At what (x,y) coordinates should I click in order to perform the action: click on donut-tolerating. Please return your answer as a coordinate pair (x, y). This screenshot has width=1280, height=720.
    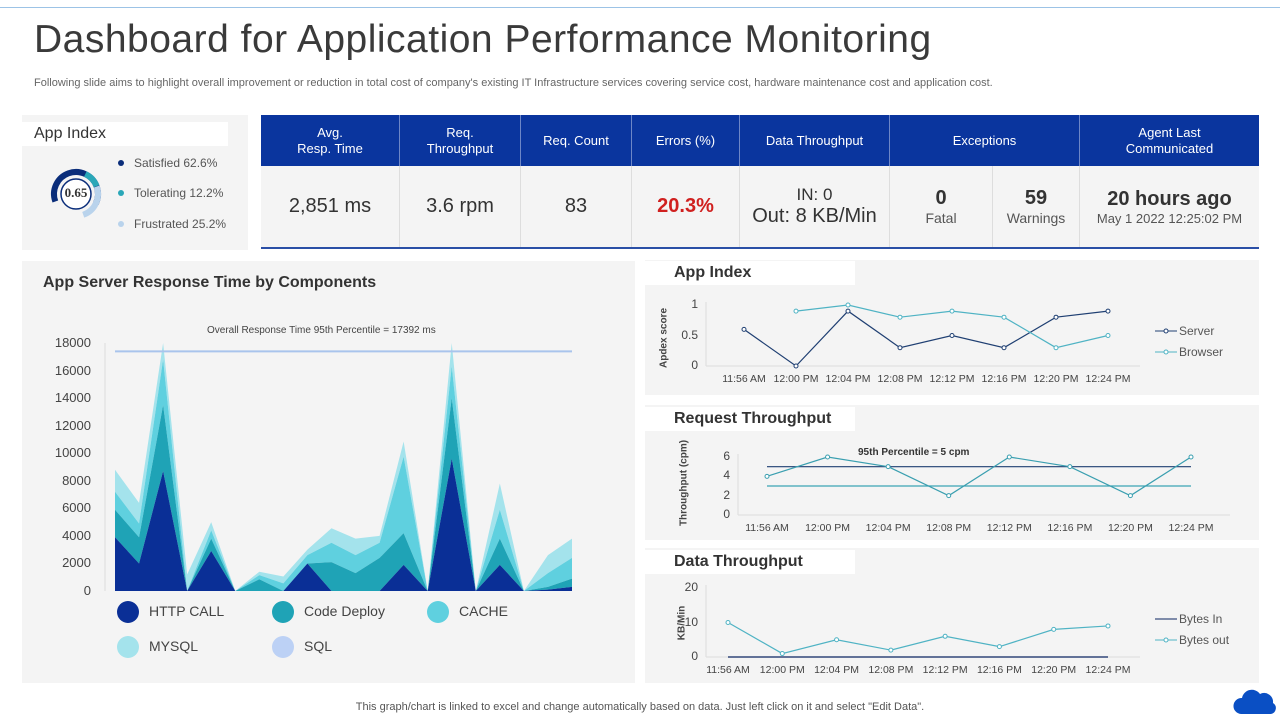
    Looking at the image, I should click on (76, 194).